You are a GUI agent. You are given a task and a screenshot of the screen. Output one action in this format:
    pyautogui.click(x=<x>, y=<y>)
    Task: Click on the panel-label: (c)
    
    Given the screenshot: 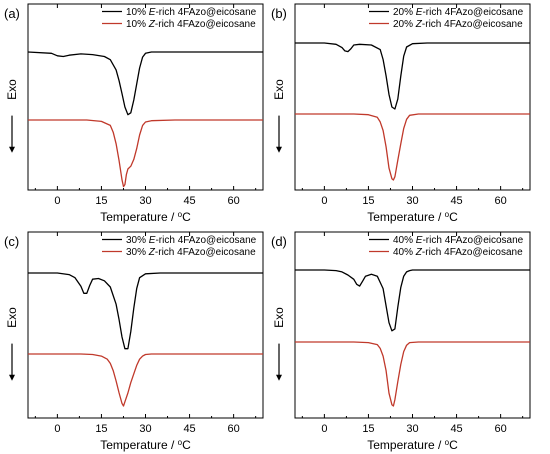 What is the action you would take?
    pyautogui.click(x=11, y=241)
    